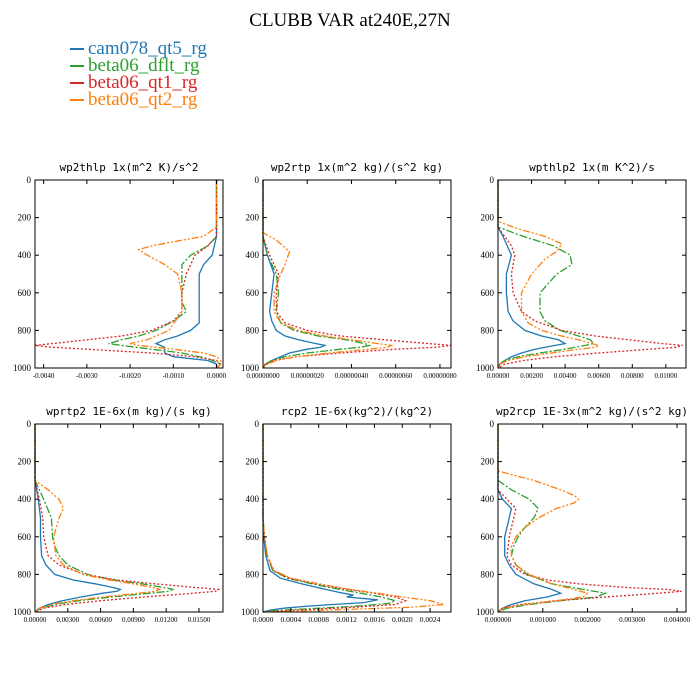 Image resolution: width=700 pixels, height=700 pixels. I want to click on chart-title: wp2rcp 1E-3x(m^2 kg)/(s^2 kg), so click(592, 411).